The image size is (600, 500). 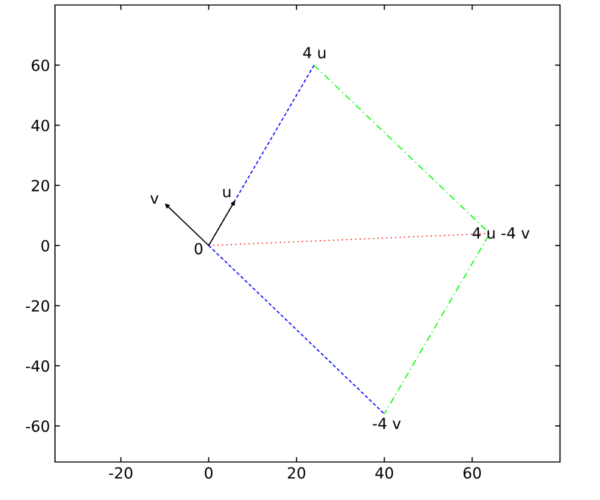 What do you see at coordinates (386, 423) in the screenshot?
I see `annotation: -4 v` at bounding box center [386, 423].